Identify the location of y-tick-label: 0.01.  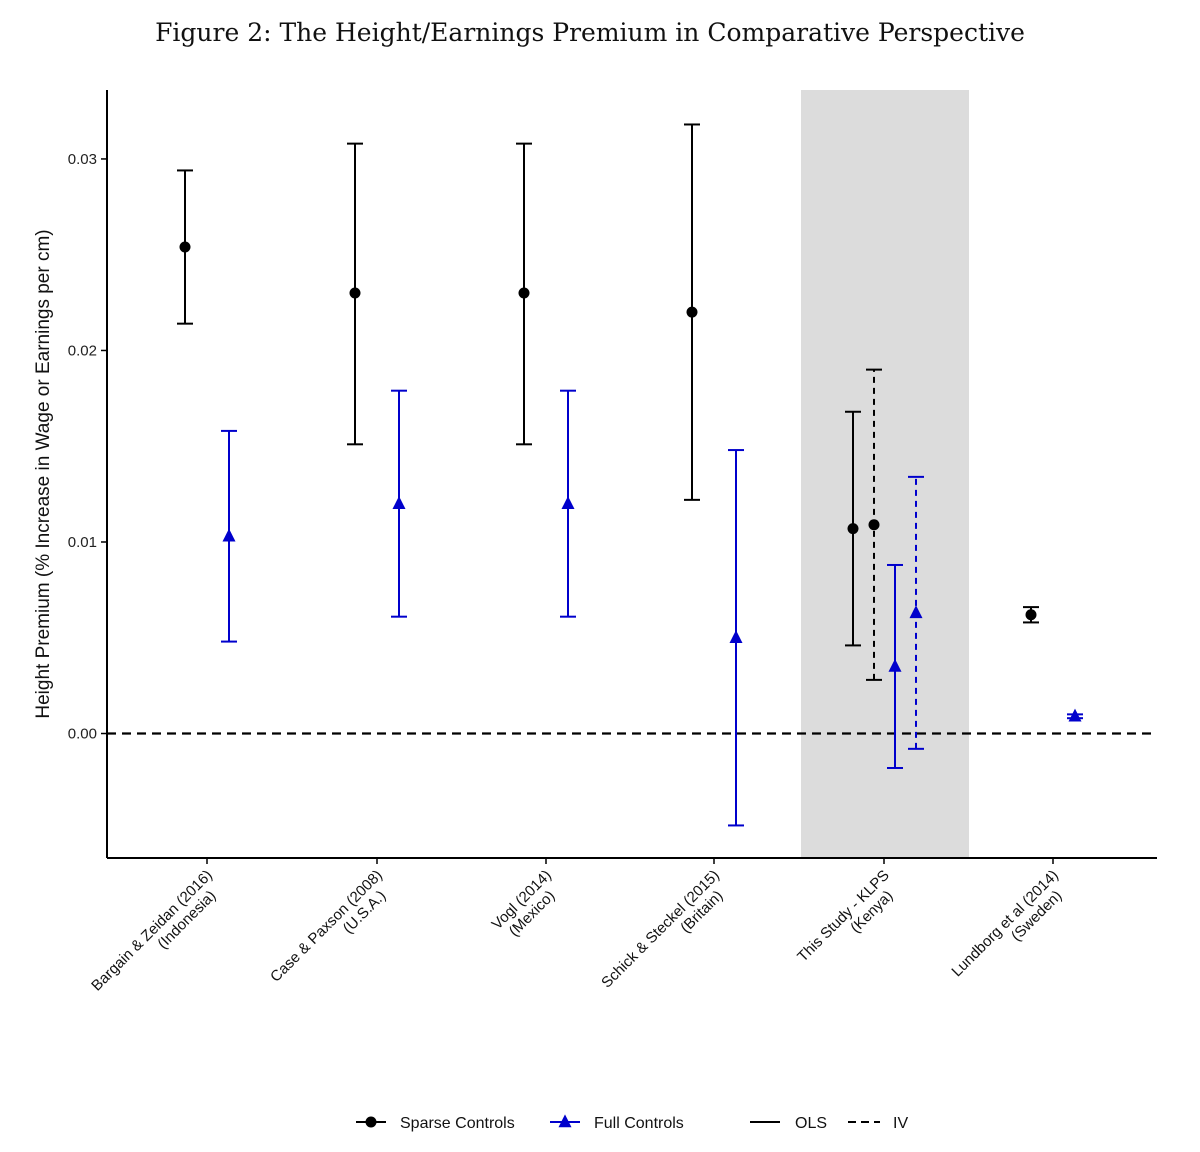
(82, 542).